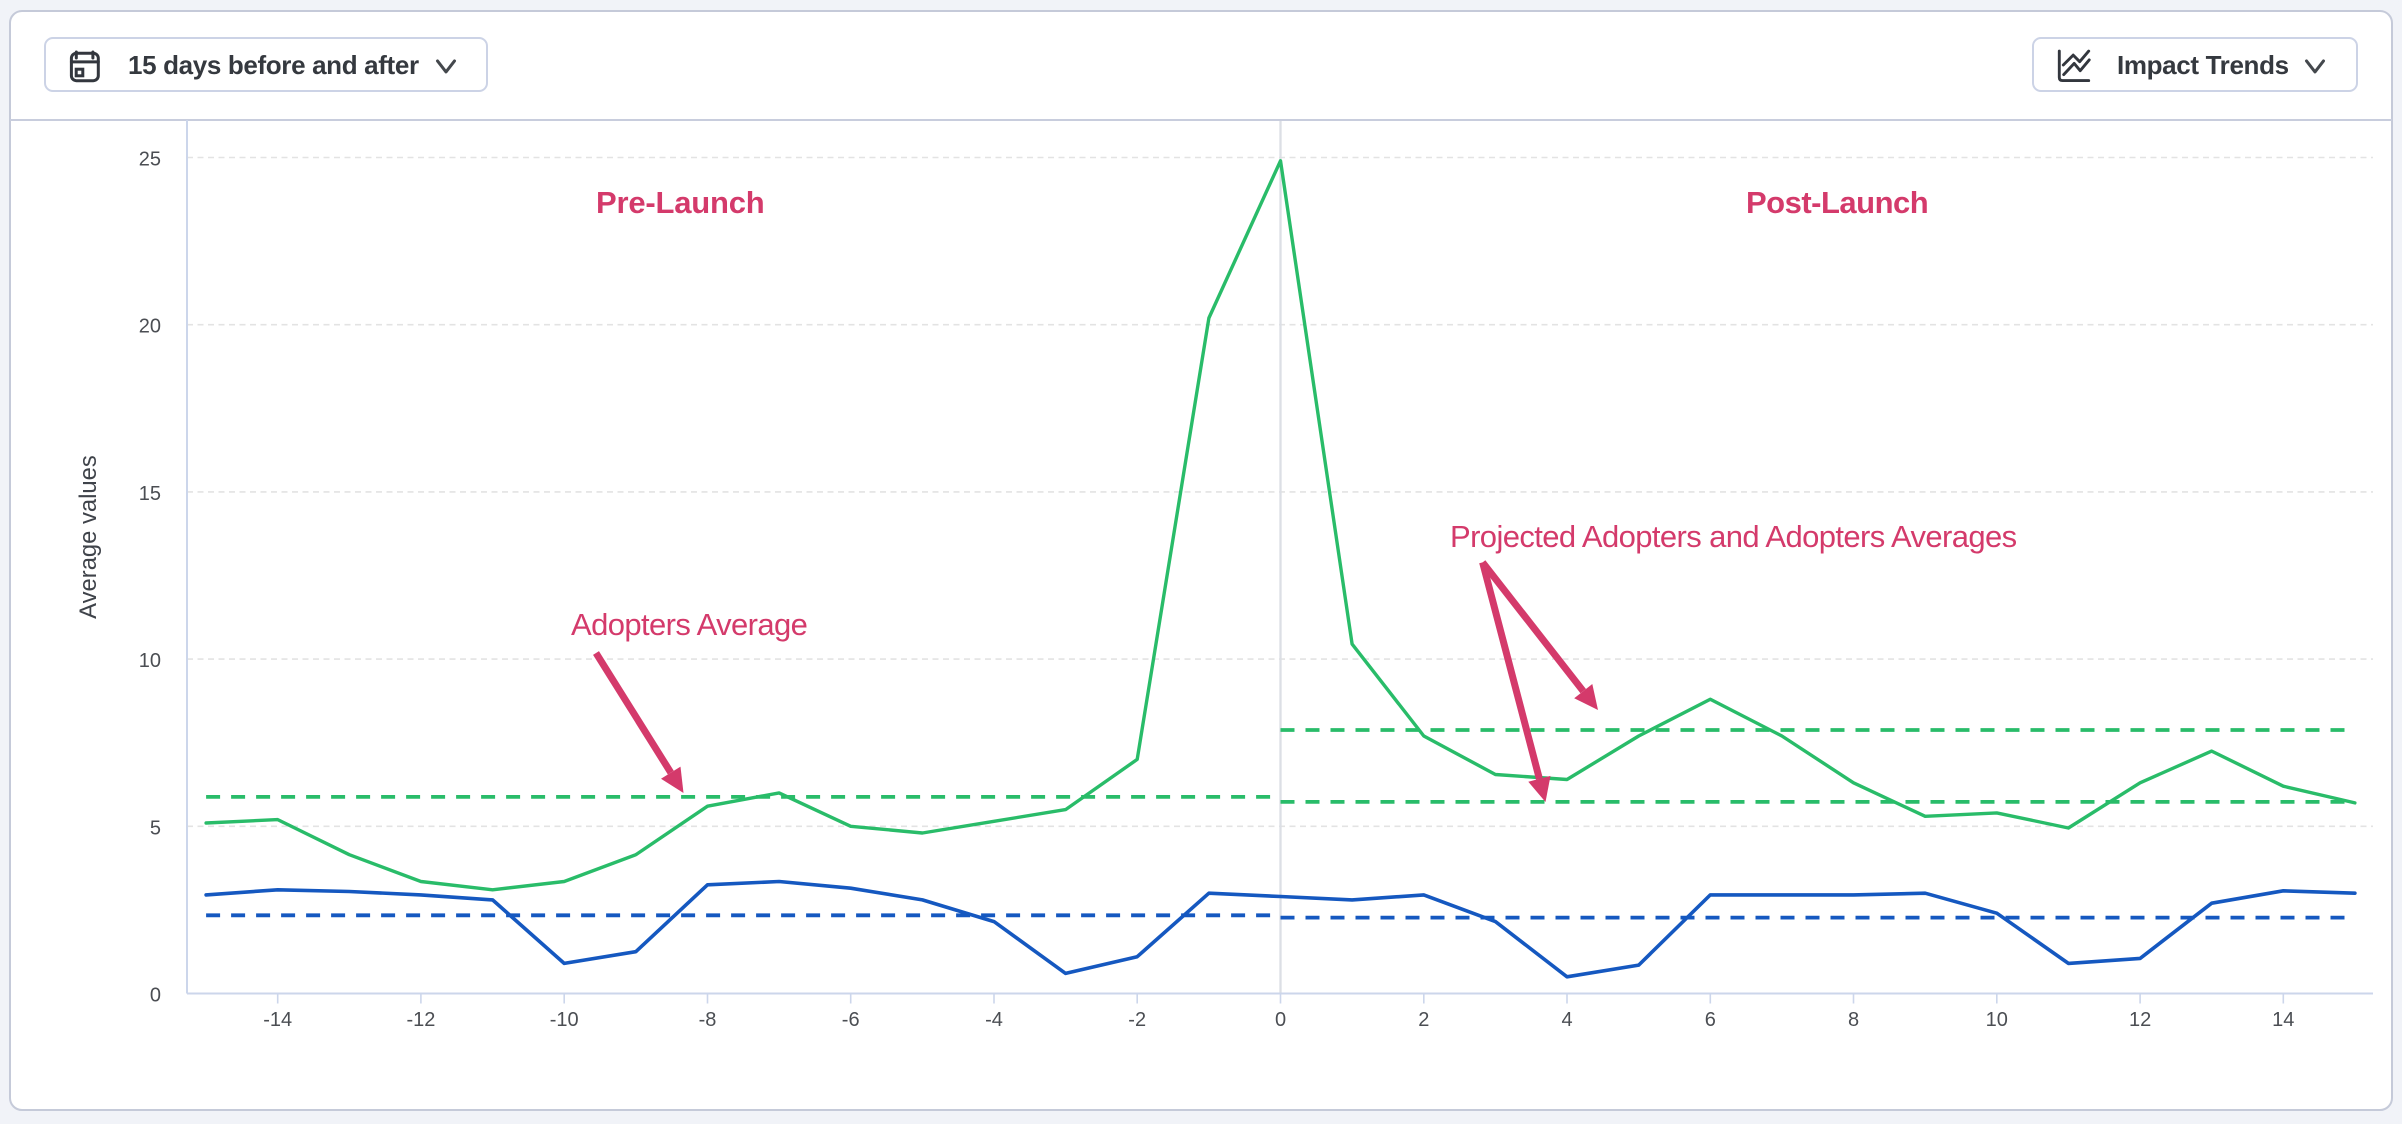  Describe the element at coordinates (564, 1020) in the screenshot. I see `svg-text: -10` at that location.